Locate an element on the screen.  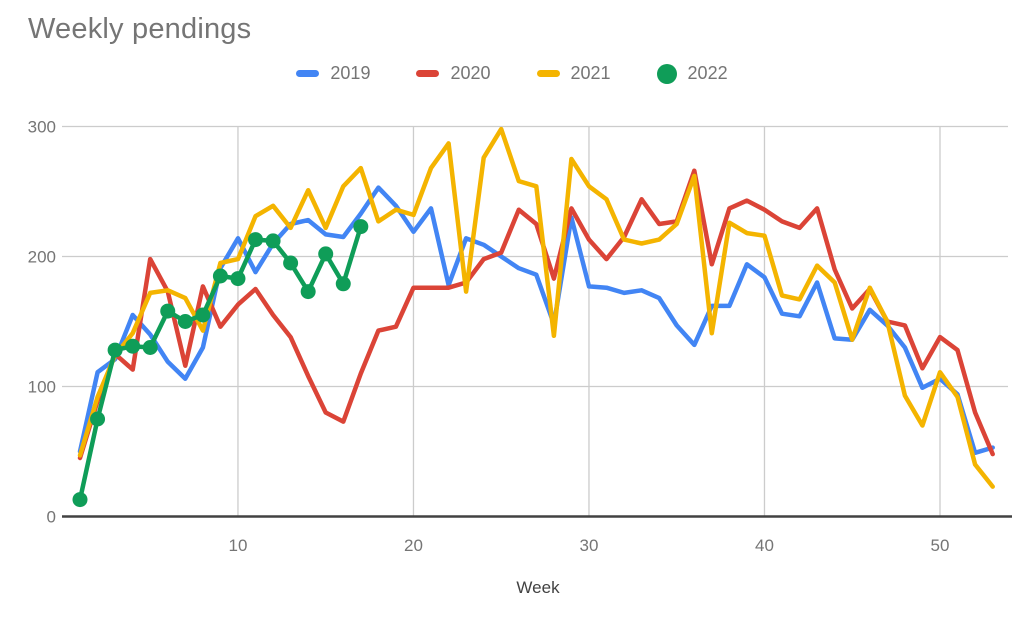
legend-swatch-2019 is located at coordinates (308, 73).